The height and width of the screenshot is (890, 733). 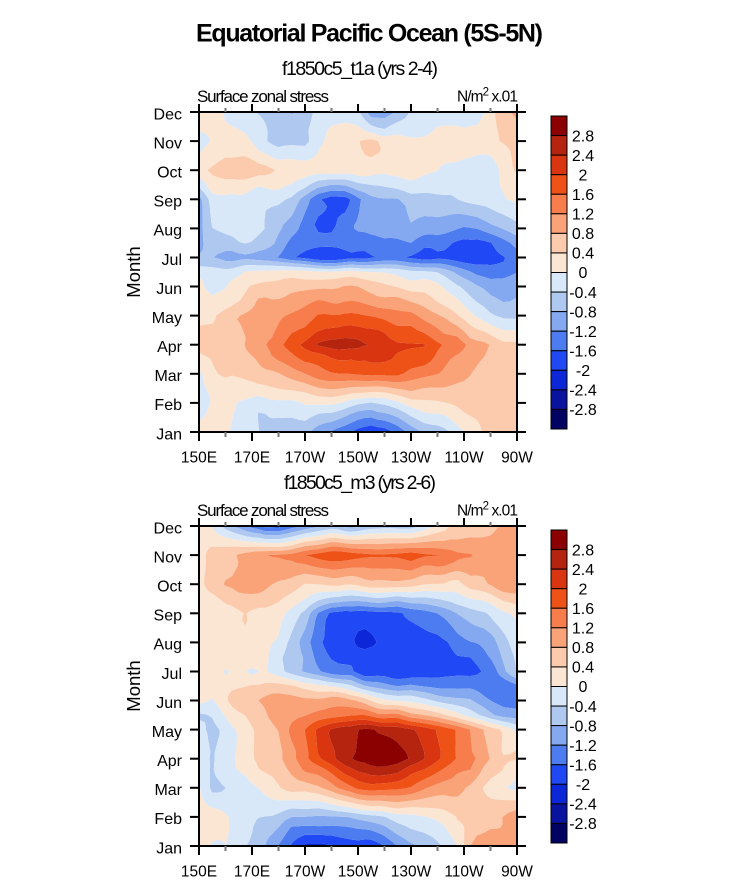 What do you see at coordinates (369, 34) in the screenshot?
I see `svg-text:Equatorial Pacific Ocean (5S-5: Equatorial Pacific Ocean (5S-5N)` at bounding box center [369, 34].